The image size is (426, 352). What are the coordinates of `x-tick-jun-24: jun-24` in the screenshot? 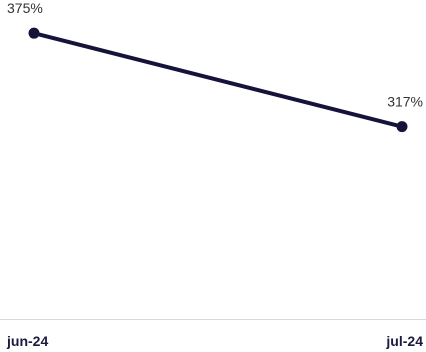 It's located at (27, 341).